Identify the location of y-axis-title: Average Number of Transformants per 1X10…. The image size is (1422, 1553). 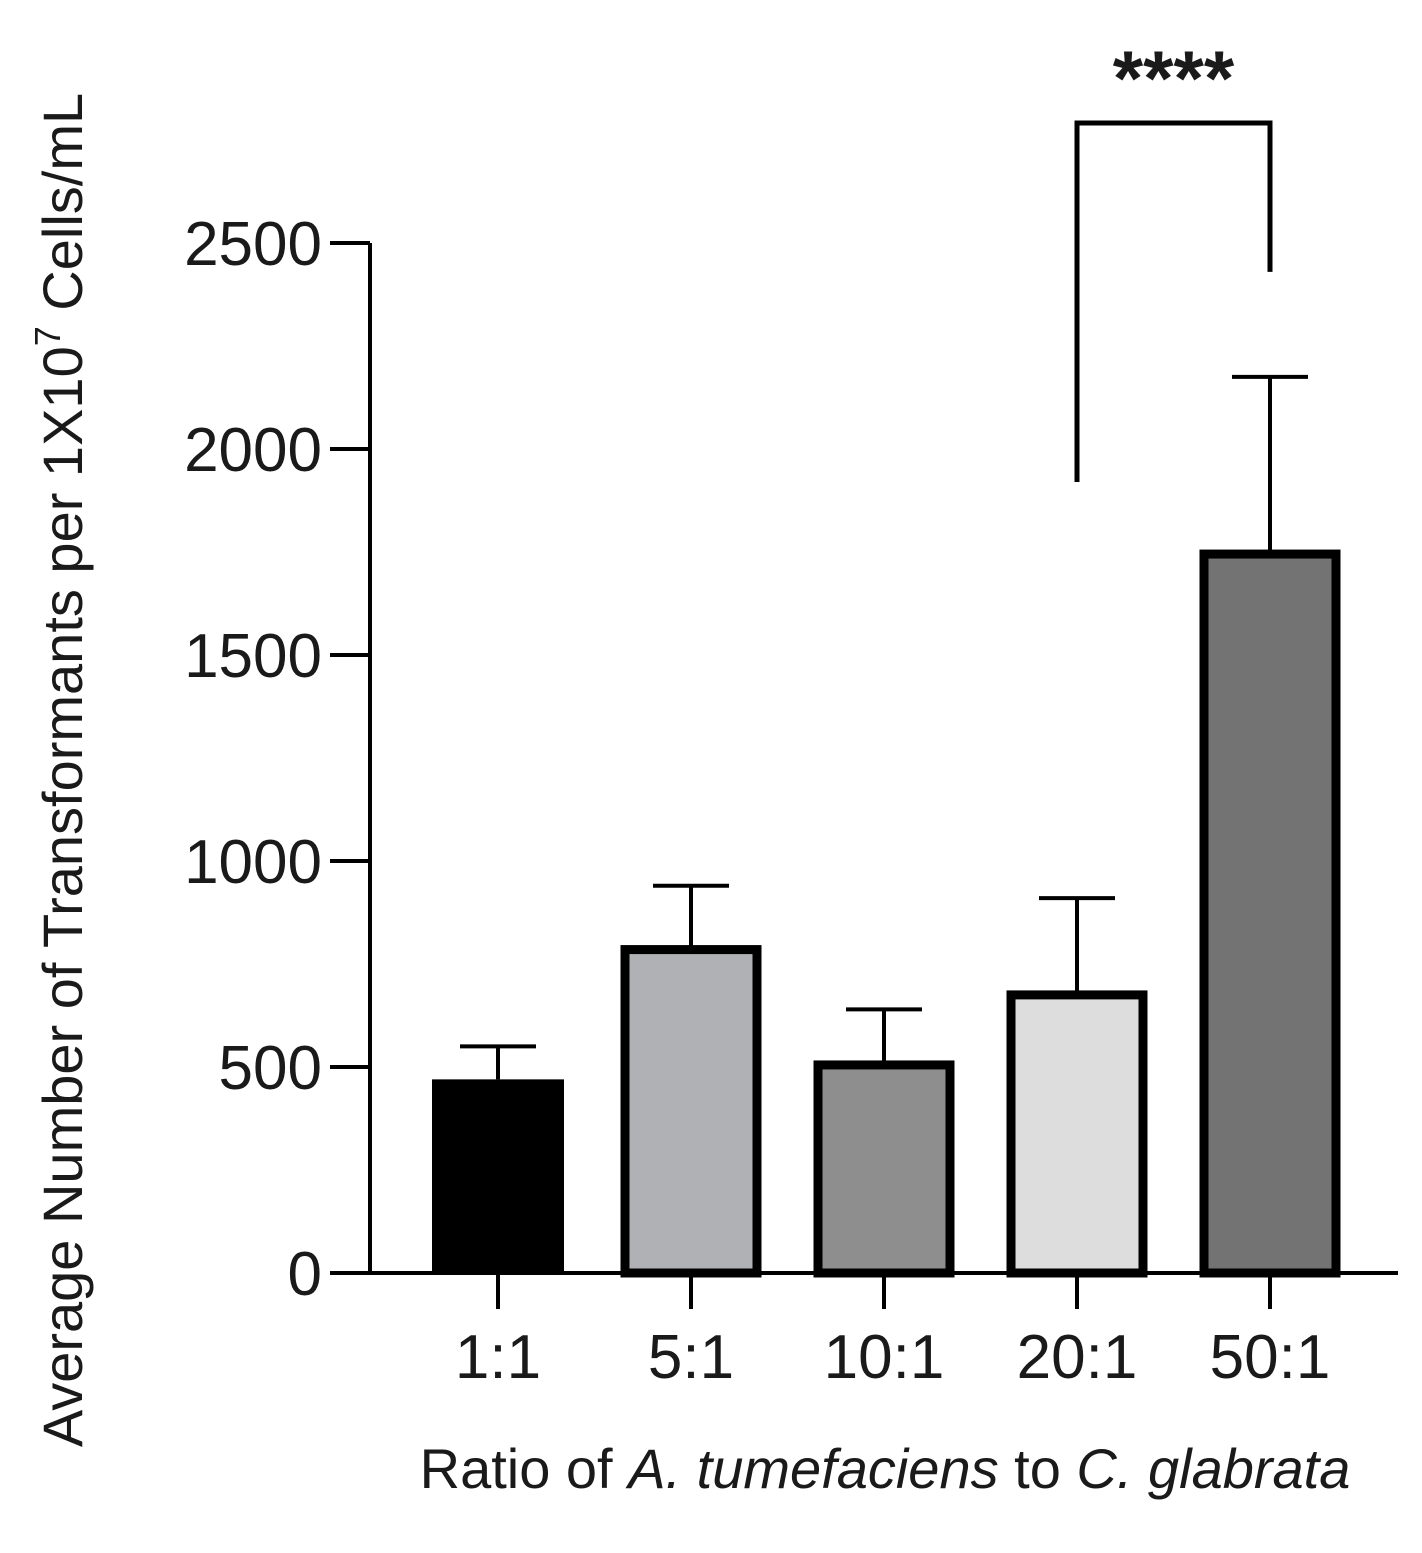
(60, 770).